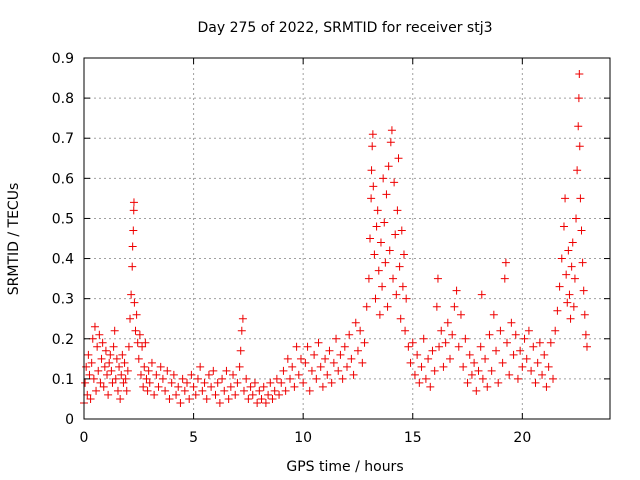 Image resolution: width=640 pixels, height=480 pixels. I want to click on y-tick-label: 0, so click(69, 420).